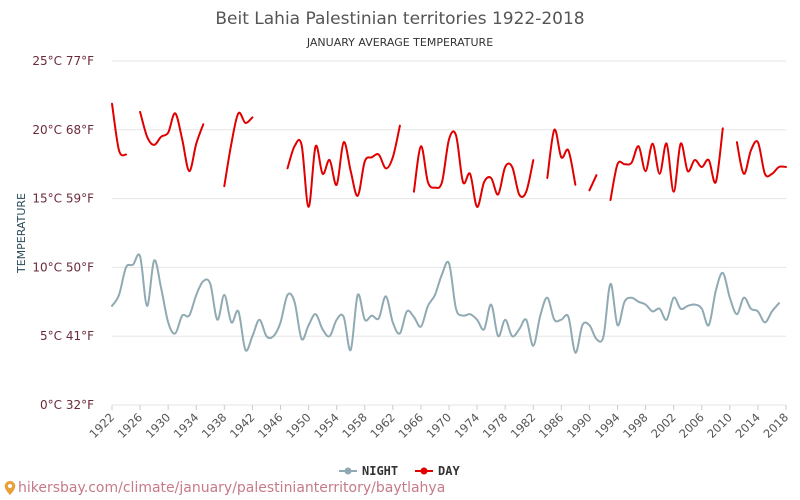 This screenshot has height=500, width=800. Describe the element at coordinates (399, 42) in the screenshot. I see `chart-subtitle: JANUARY AVERAGE TEMPERATURE` at that location.